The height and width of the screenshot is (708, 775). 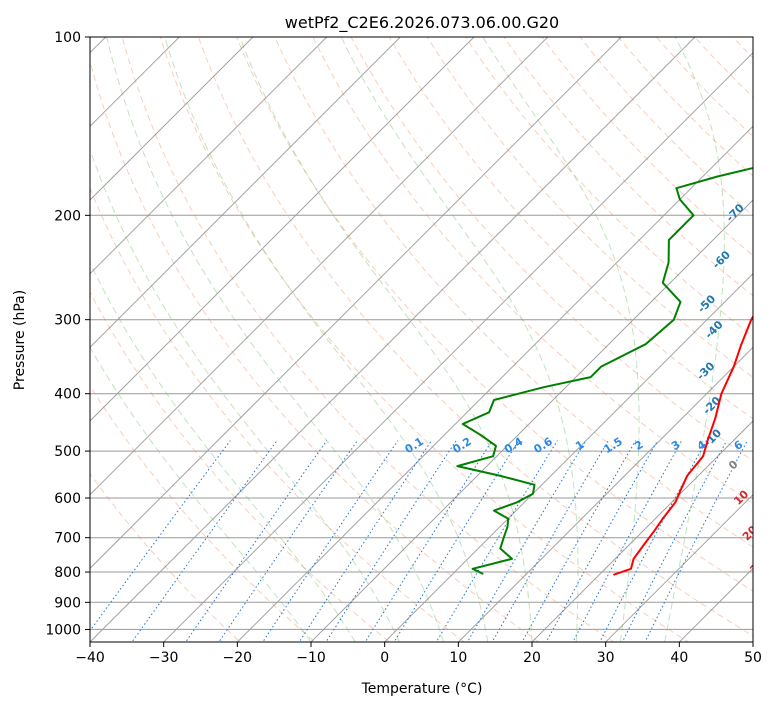 I want to click on y-tick-label: 400, so click(x=67, y=395).